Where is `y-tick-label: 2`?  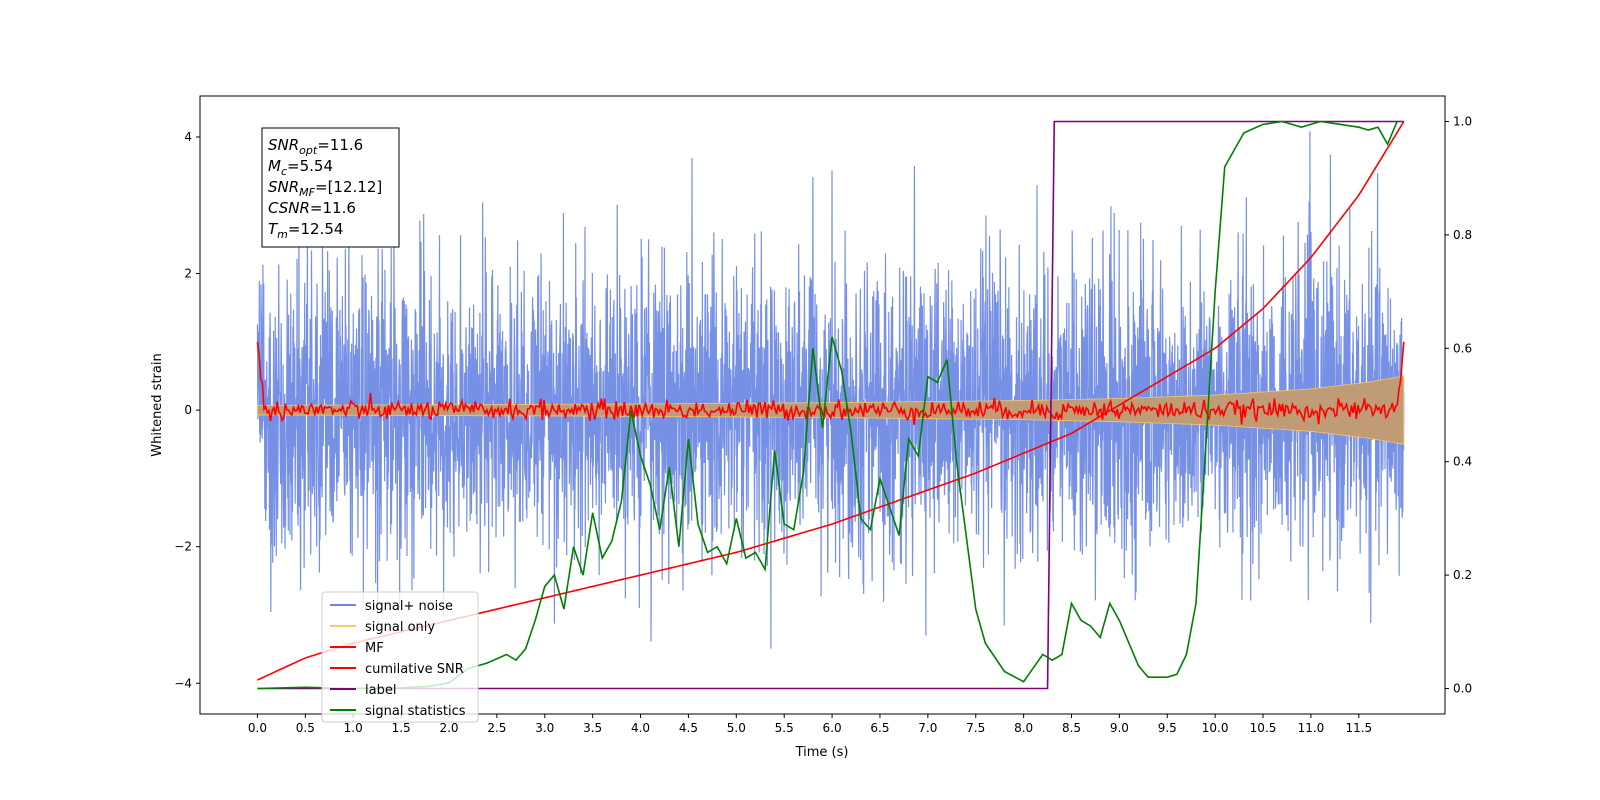 y-tick-label: 2 is located at coordinates (188, 274).